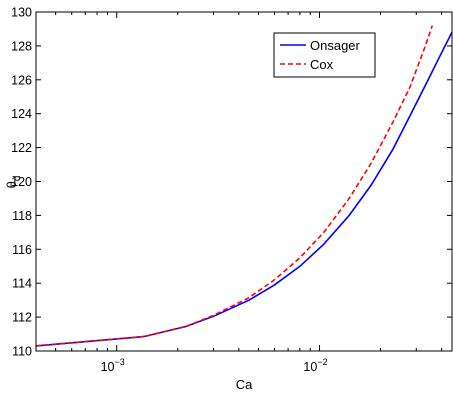 Image resolution: width=453 pixels, height=393 pixels. I want to click on y-axis-label: θd, so click(13, 182).